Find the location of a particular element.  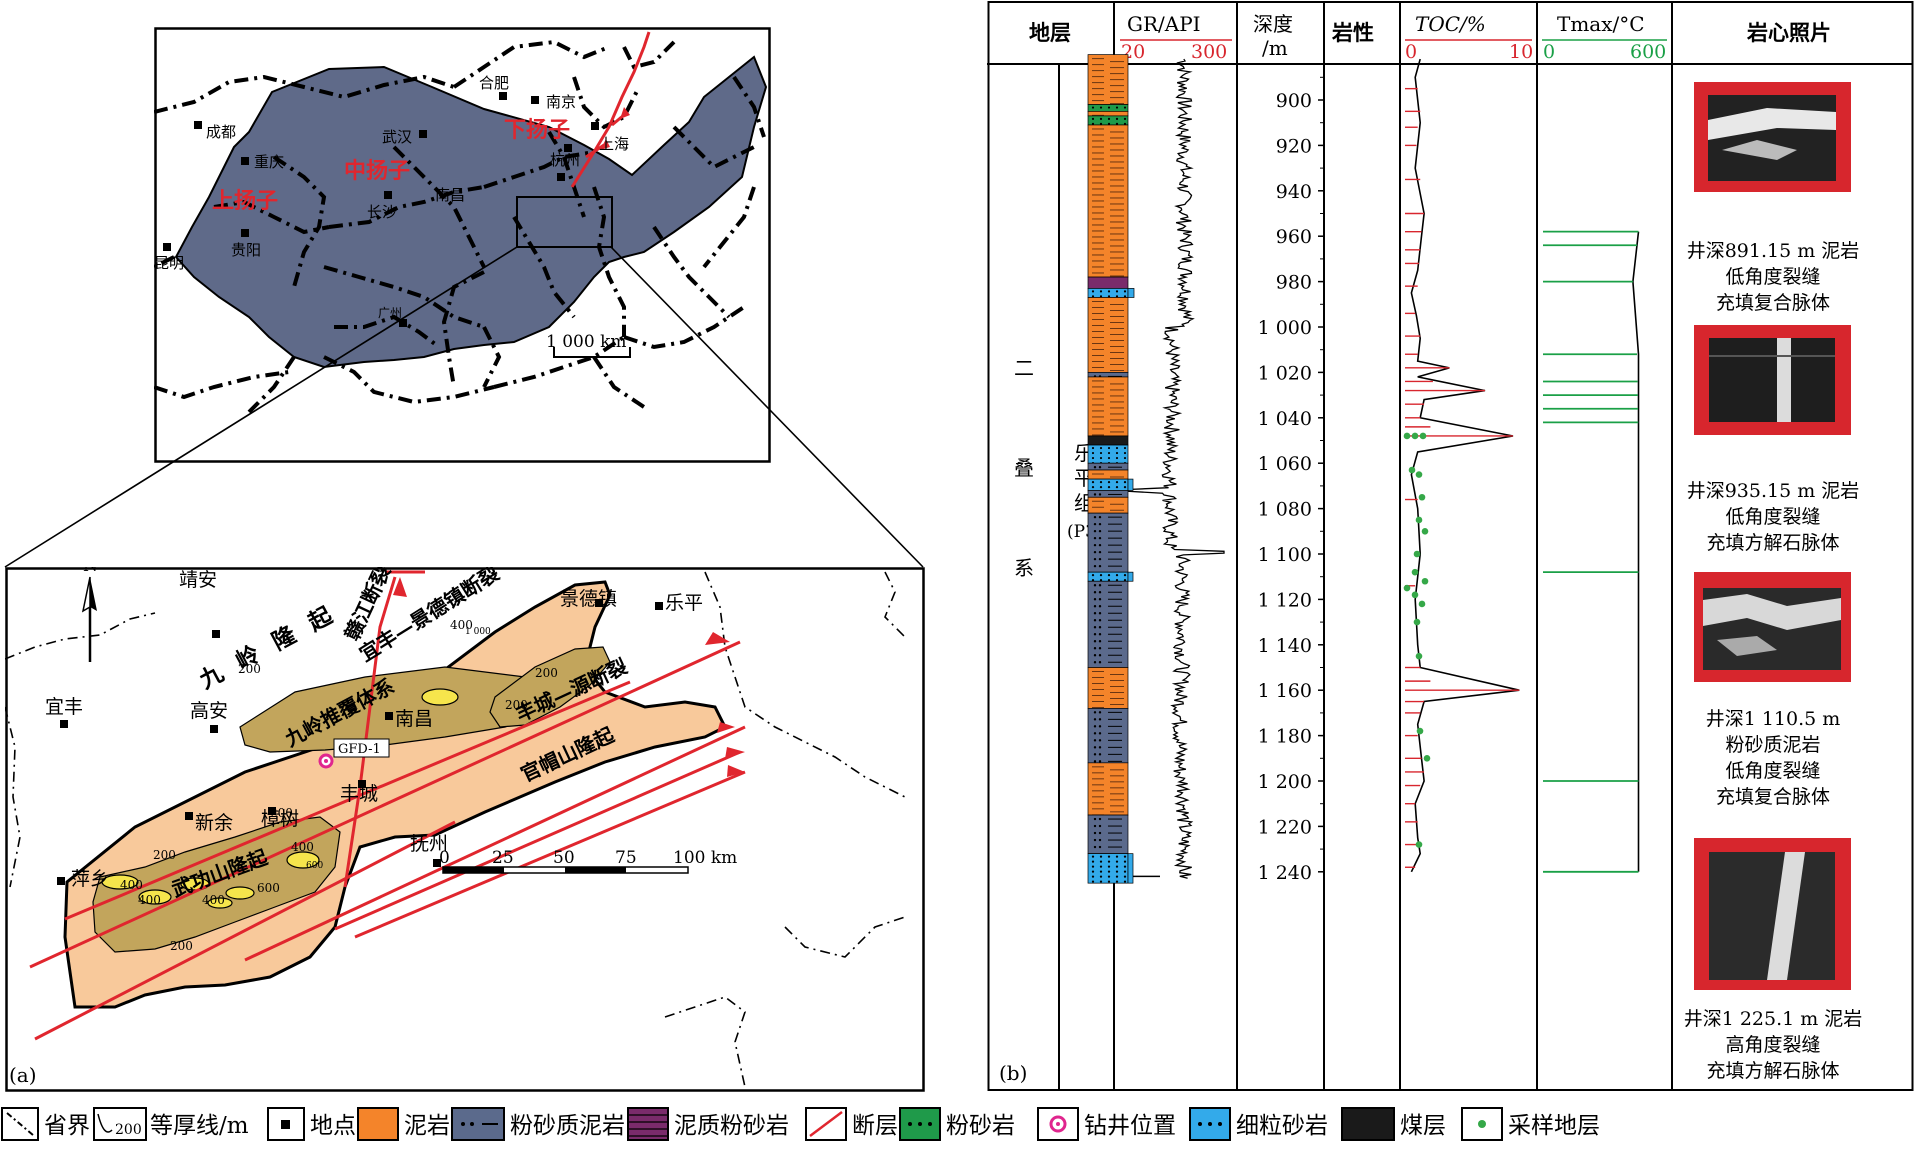

legend-isopach-sample: 200 is located at coordinates (128, 1130).